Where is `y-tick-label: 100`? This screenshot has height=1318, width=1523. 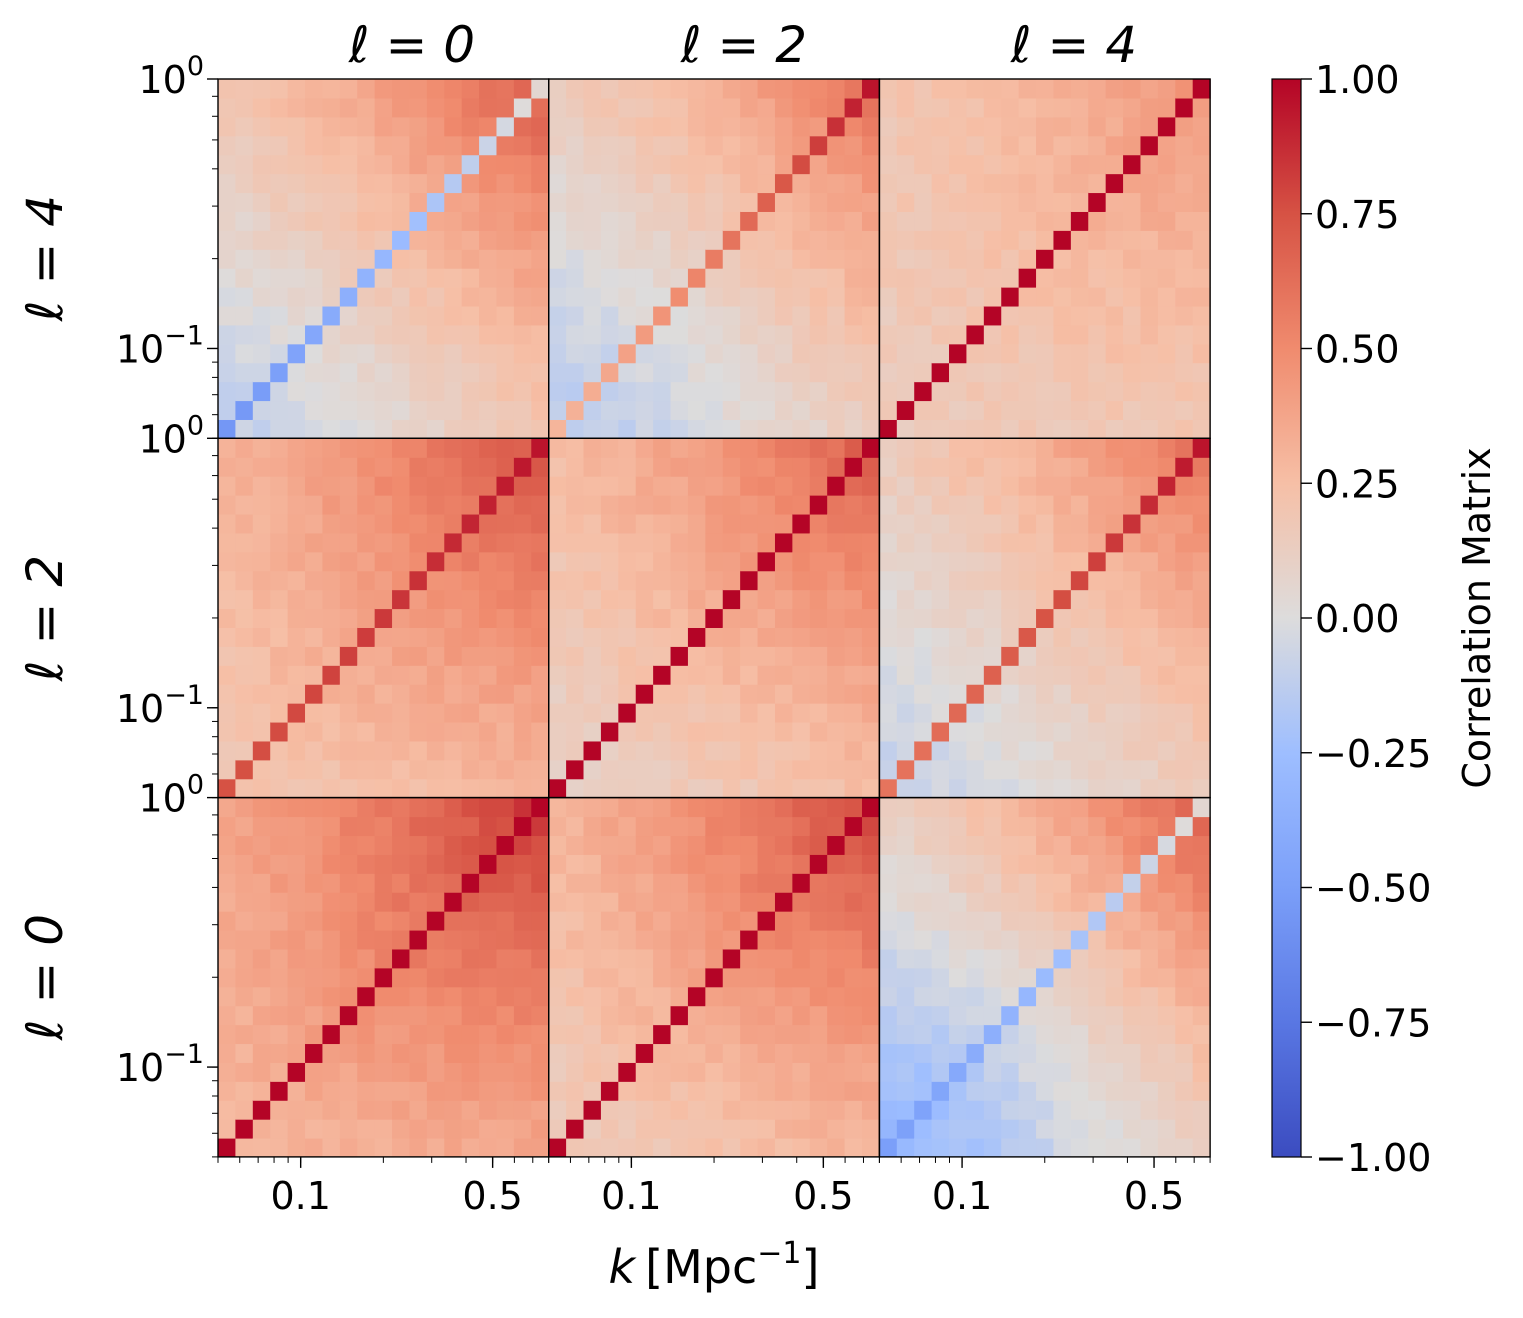
y-tick-label: 100 is located at coordinates (171, 435).